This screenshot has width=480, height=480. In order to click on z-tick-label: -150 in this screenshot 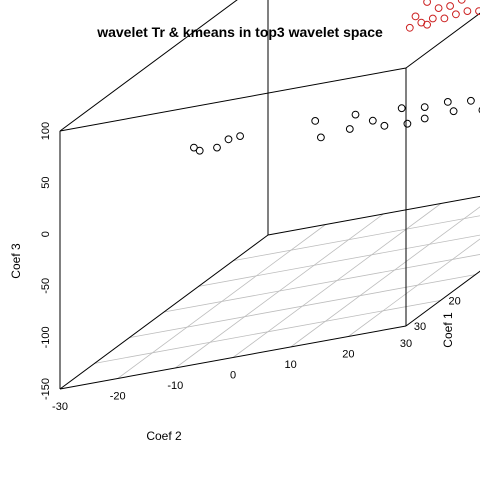, I will do `click(46, 389)`.